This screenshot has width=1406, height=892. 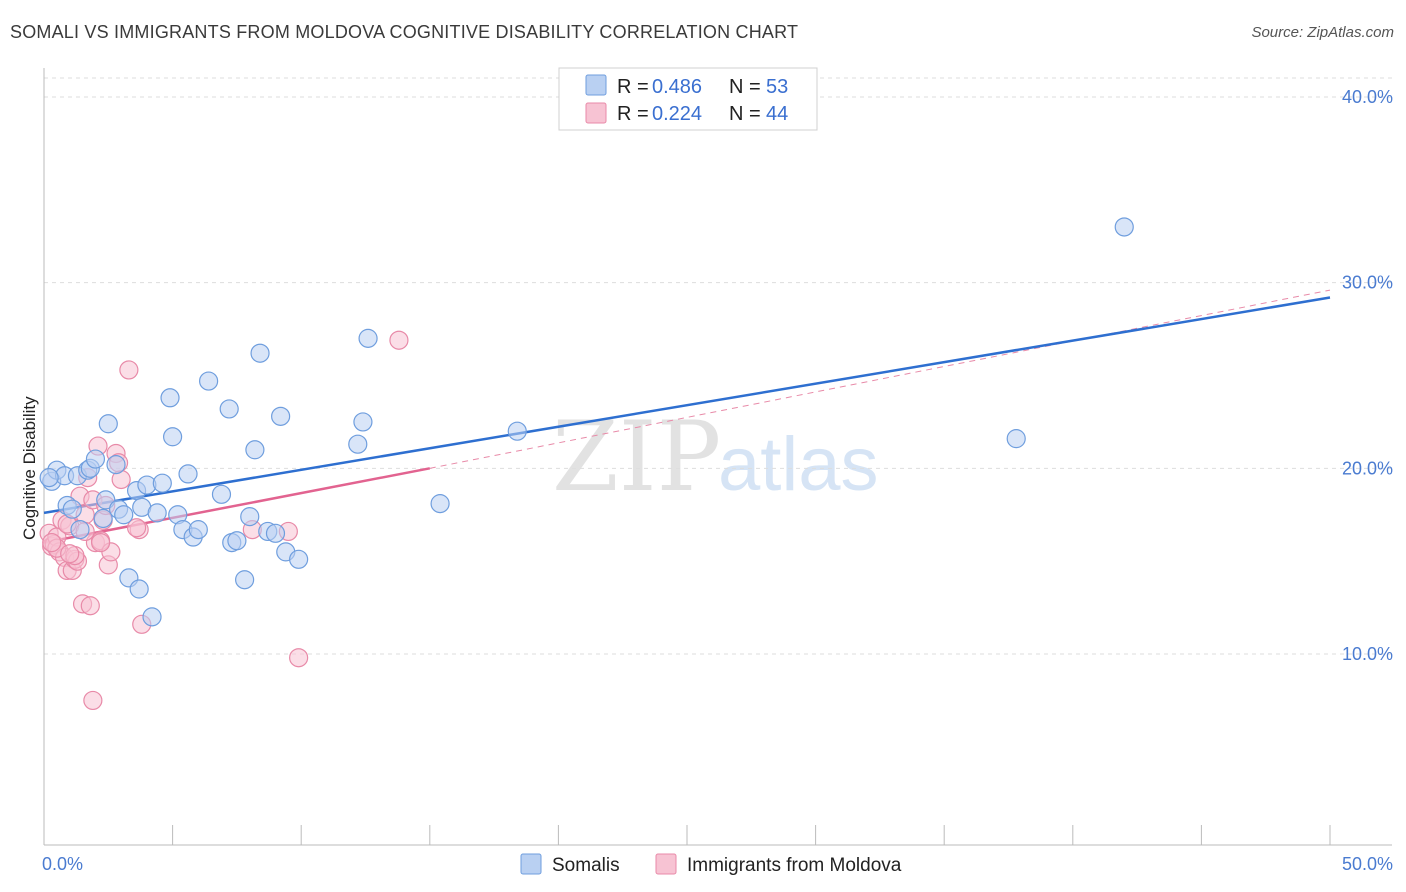 What do you see at coordinates (531, 864) in the screenshot?
I see `bottom-legend-swatch-somalis` at bounding box center [531, 864].